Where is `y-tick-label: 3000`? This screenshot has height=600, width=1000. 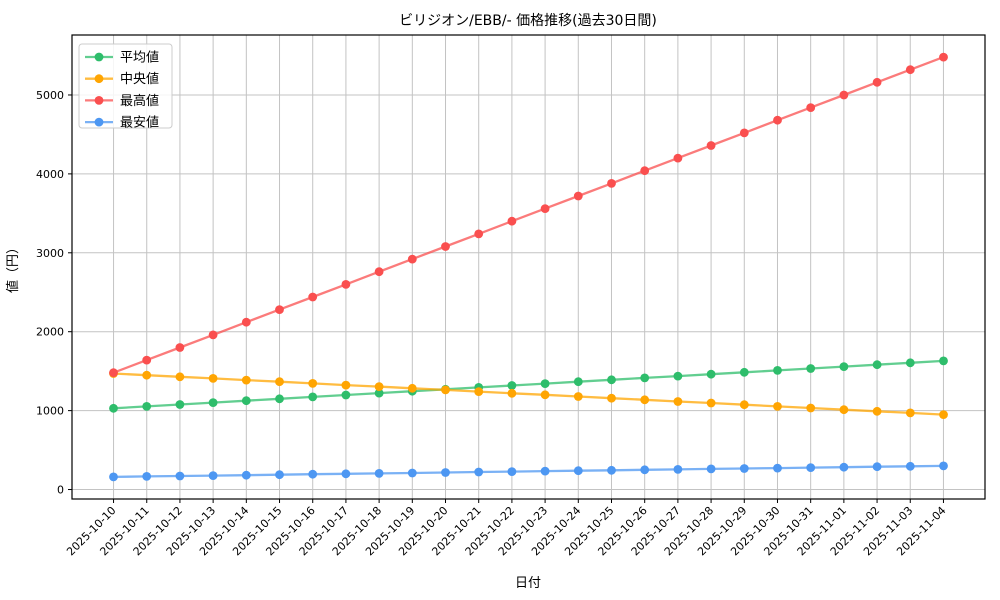 y-tick-label: 3000 is located at coordinates (50, 253).